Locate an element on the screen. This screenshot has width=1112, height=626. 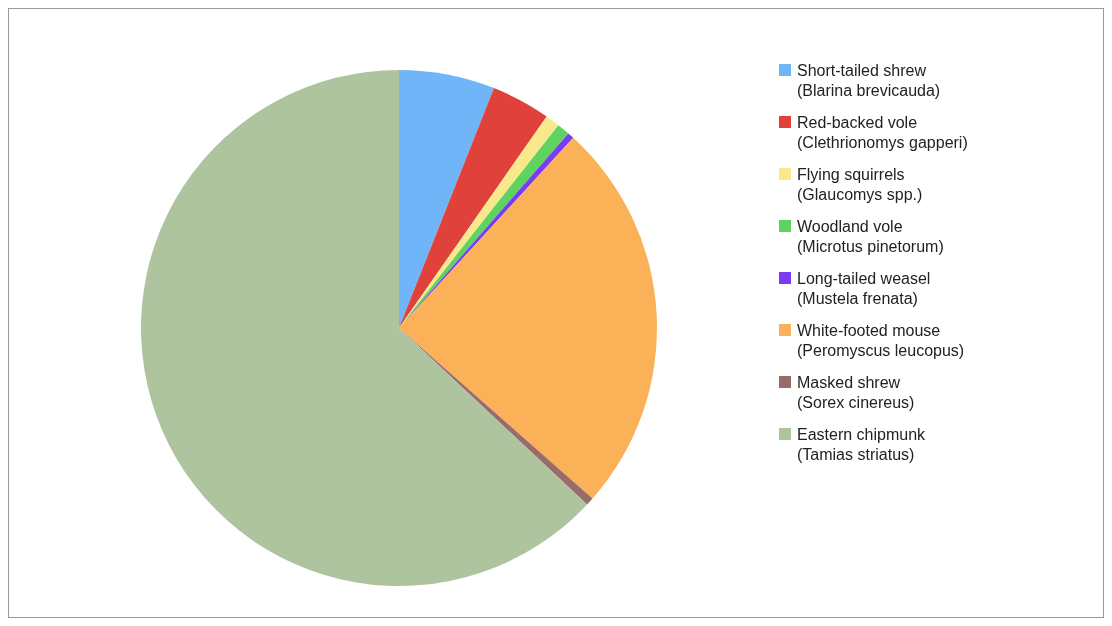
legend-label: Eastern chipmunk (Tamias striatus) is located at coordinates (861, 445).